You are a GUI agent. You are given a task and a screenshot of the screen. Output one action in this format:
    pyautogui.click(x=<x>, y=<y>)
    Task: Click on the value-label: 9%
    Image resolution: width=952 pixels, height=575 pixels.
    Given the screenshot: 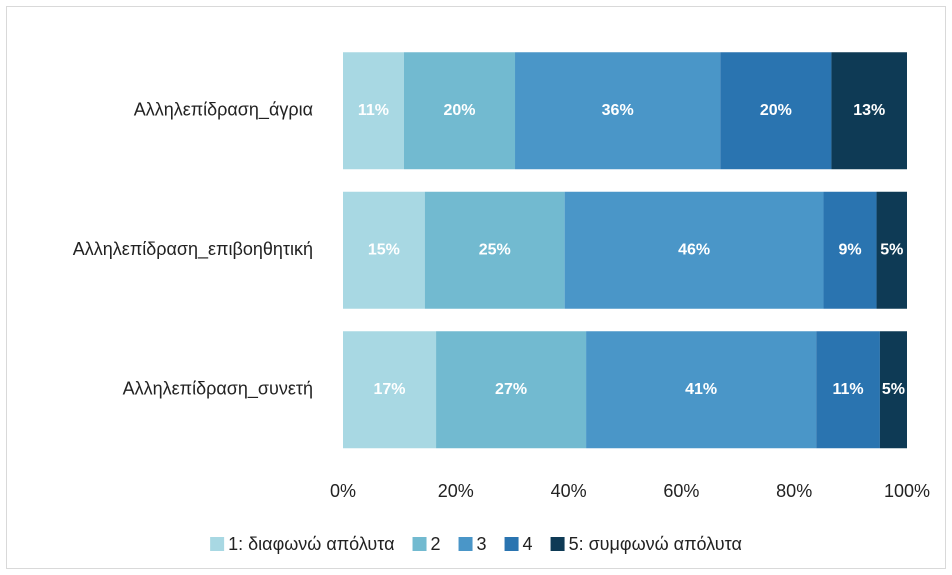 What is the action you would take?
    pyautogui.click(x=849, y=249)
    